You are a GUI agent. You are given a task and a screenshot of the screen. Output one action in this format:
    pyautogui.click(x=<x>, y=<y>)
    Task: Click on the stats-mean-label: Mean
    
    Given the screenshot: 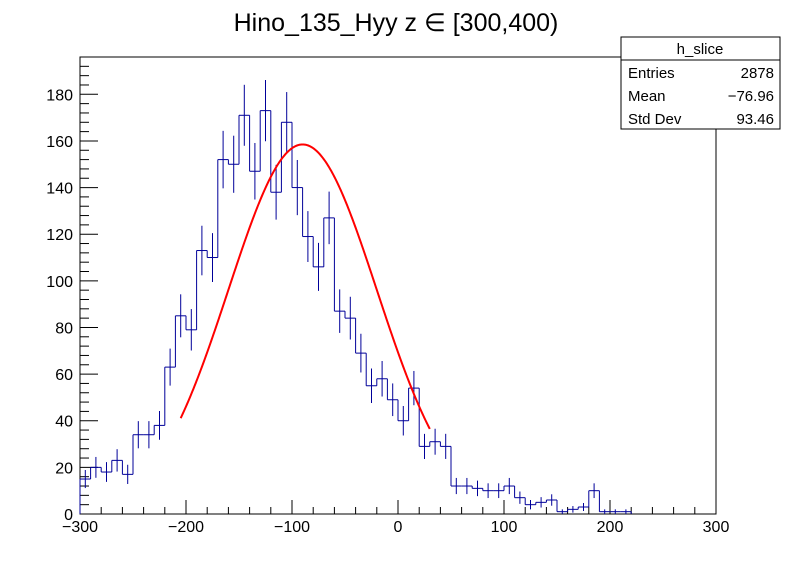 What is the action you would take?
    pyautogui.click(x=647, y=96)
    